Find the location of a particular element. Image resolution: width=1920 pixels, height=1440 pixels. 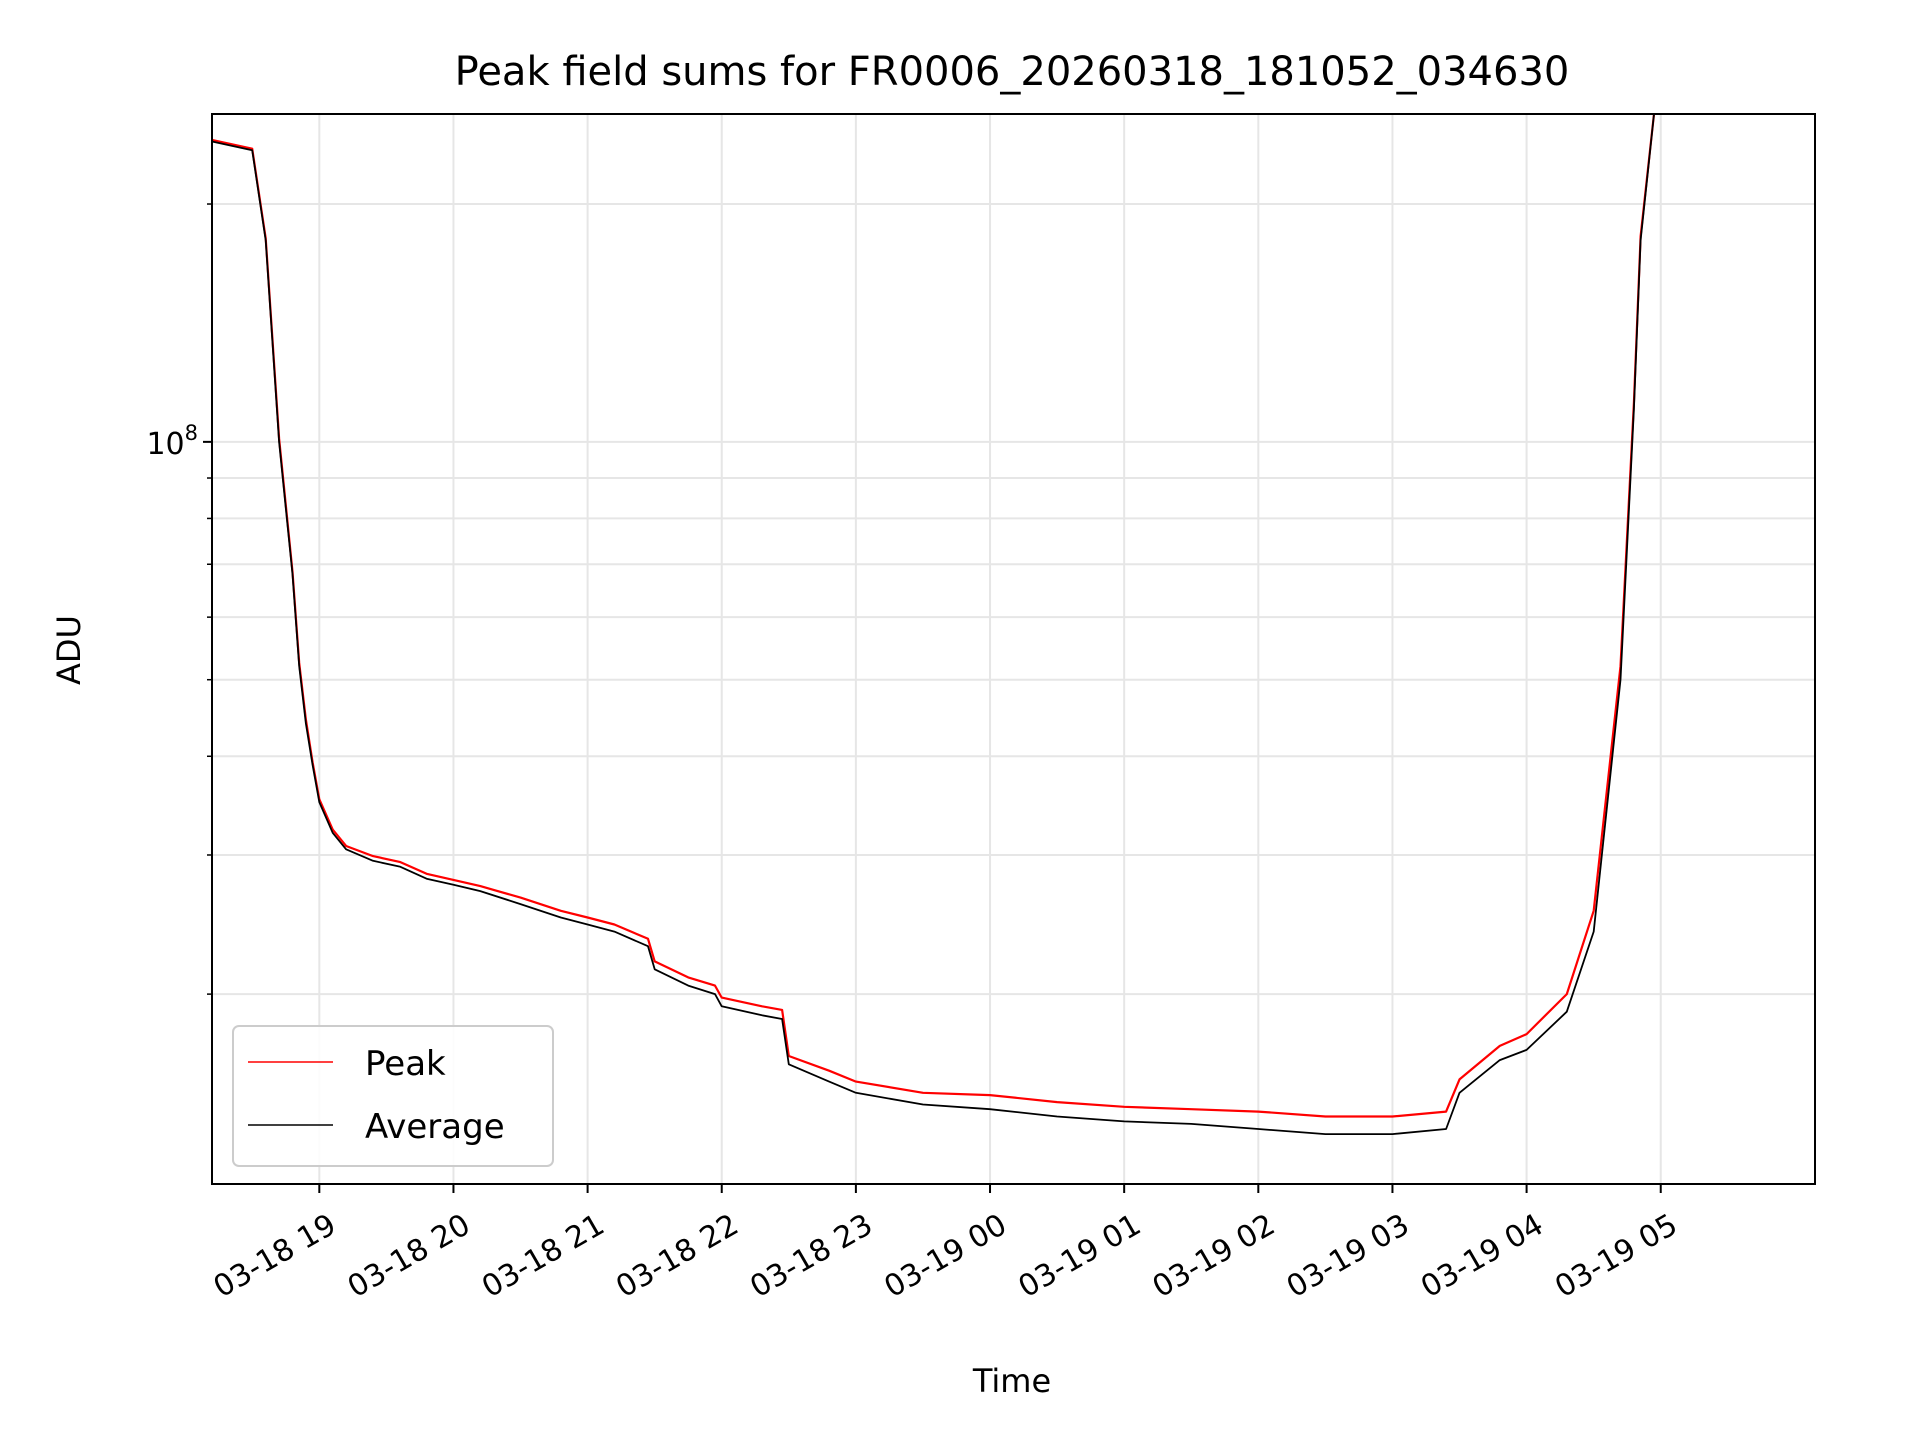

legend: Peak Average is located at coordinates (393, 1096).